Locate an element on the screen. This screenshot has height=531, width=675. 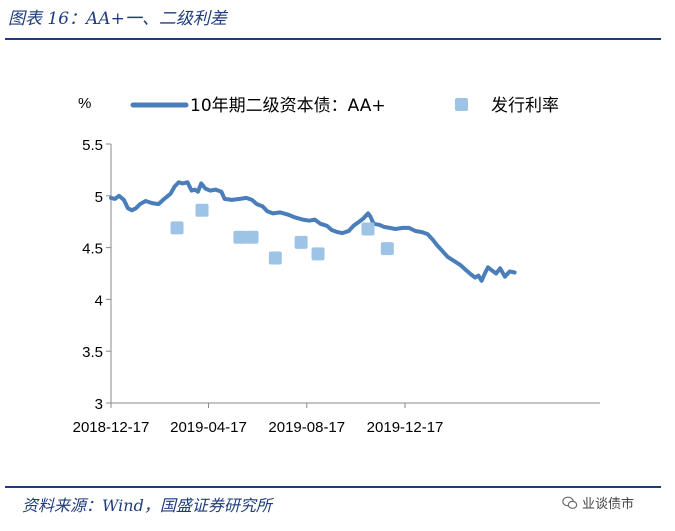
source-rule is located at coordinates (333, 487).